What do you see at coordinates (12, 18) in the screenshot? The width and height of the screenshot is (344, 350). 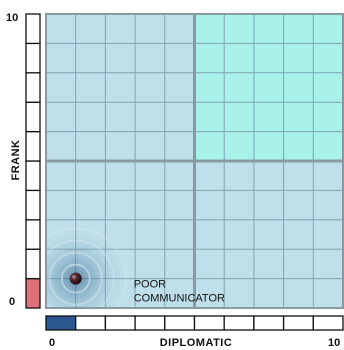 I see `y-tick-max: 10` at bounding box center [12, 18].